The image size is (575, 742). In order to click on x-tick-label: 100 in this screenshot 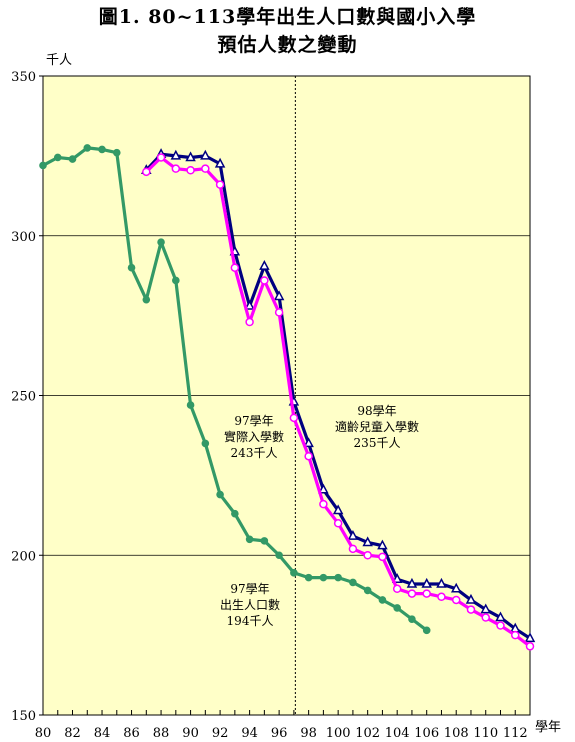, I will do `click(338, 733)`.